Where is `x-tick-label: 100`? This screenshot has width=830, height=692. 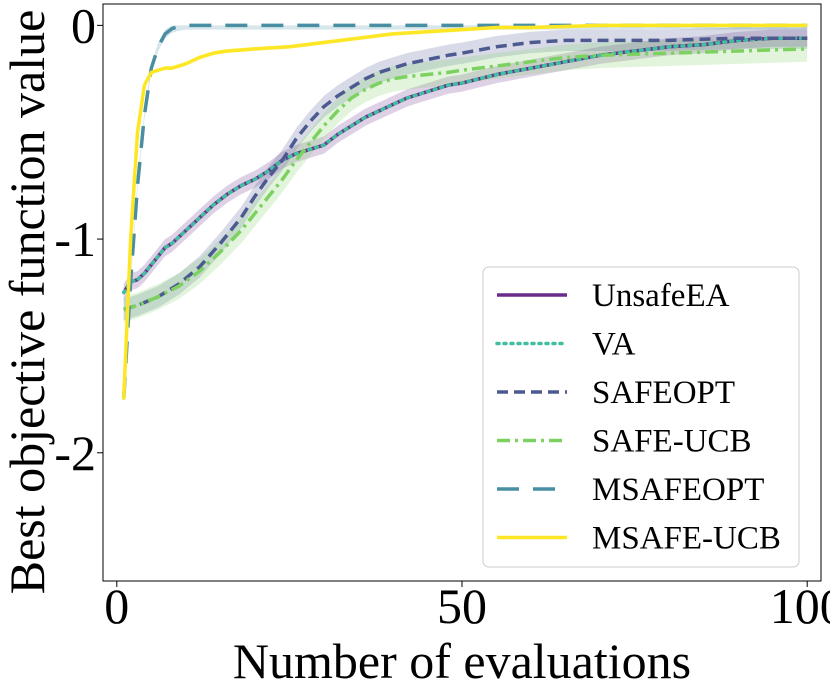 x-tick-label: 100 is located at coordinates (800, 606).